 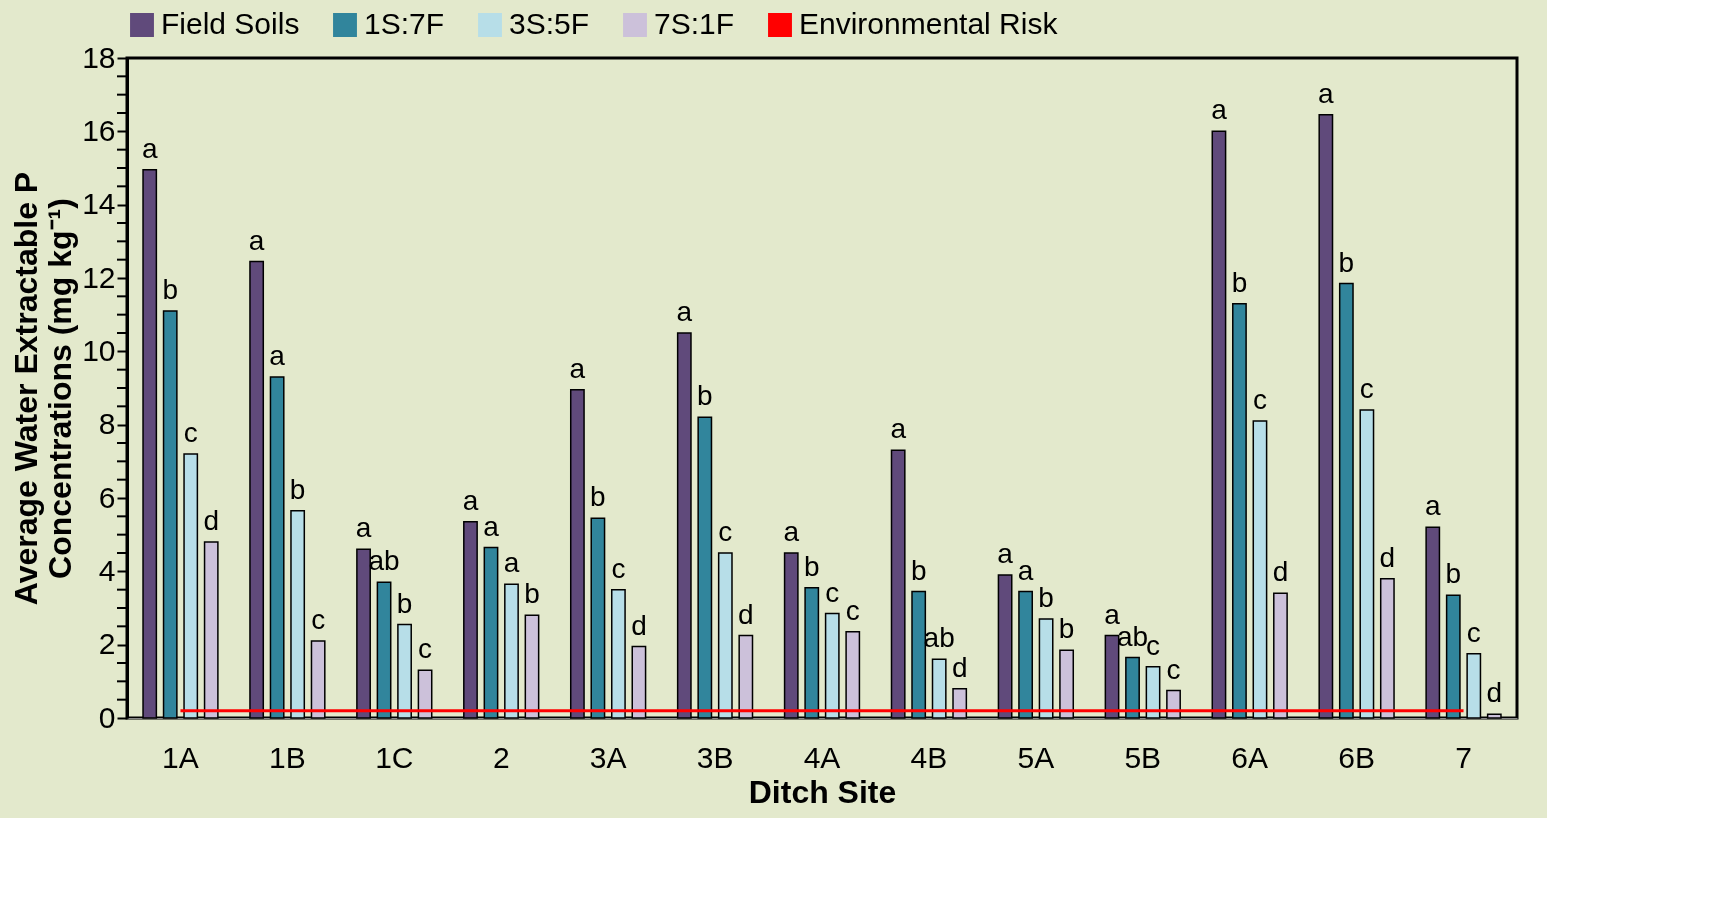 What do you see at coordinates (99, 277) in the screenshot?
I see `y-tick-label: 12` at bounding box center [99, 277].